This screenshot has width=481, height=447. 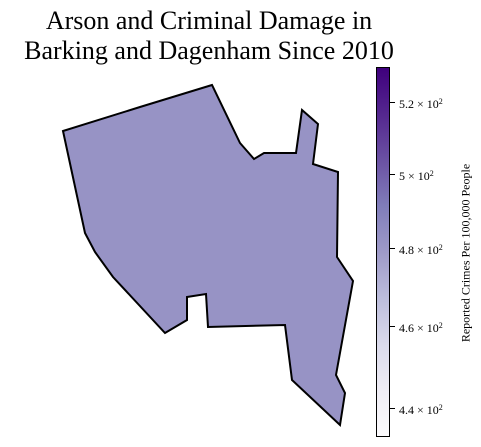 What do you see at coordinates (383, 252) in the screenshot?
I see `colorbar` at bounding box center [383, 252].